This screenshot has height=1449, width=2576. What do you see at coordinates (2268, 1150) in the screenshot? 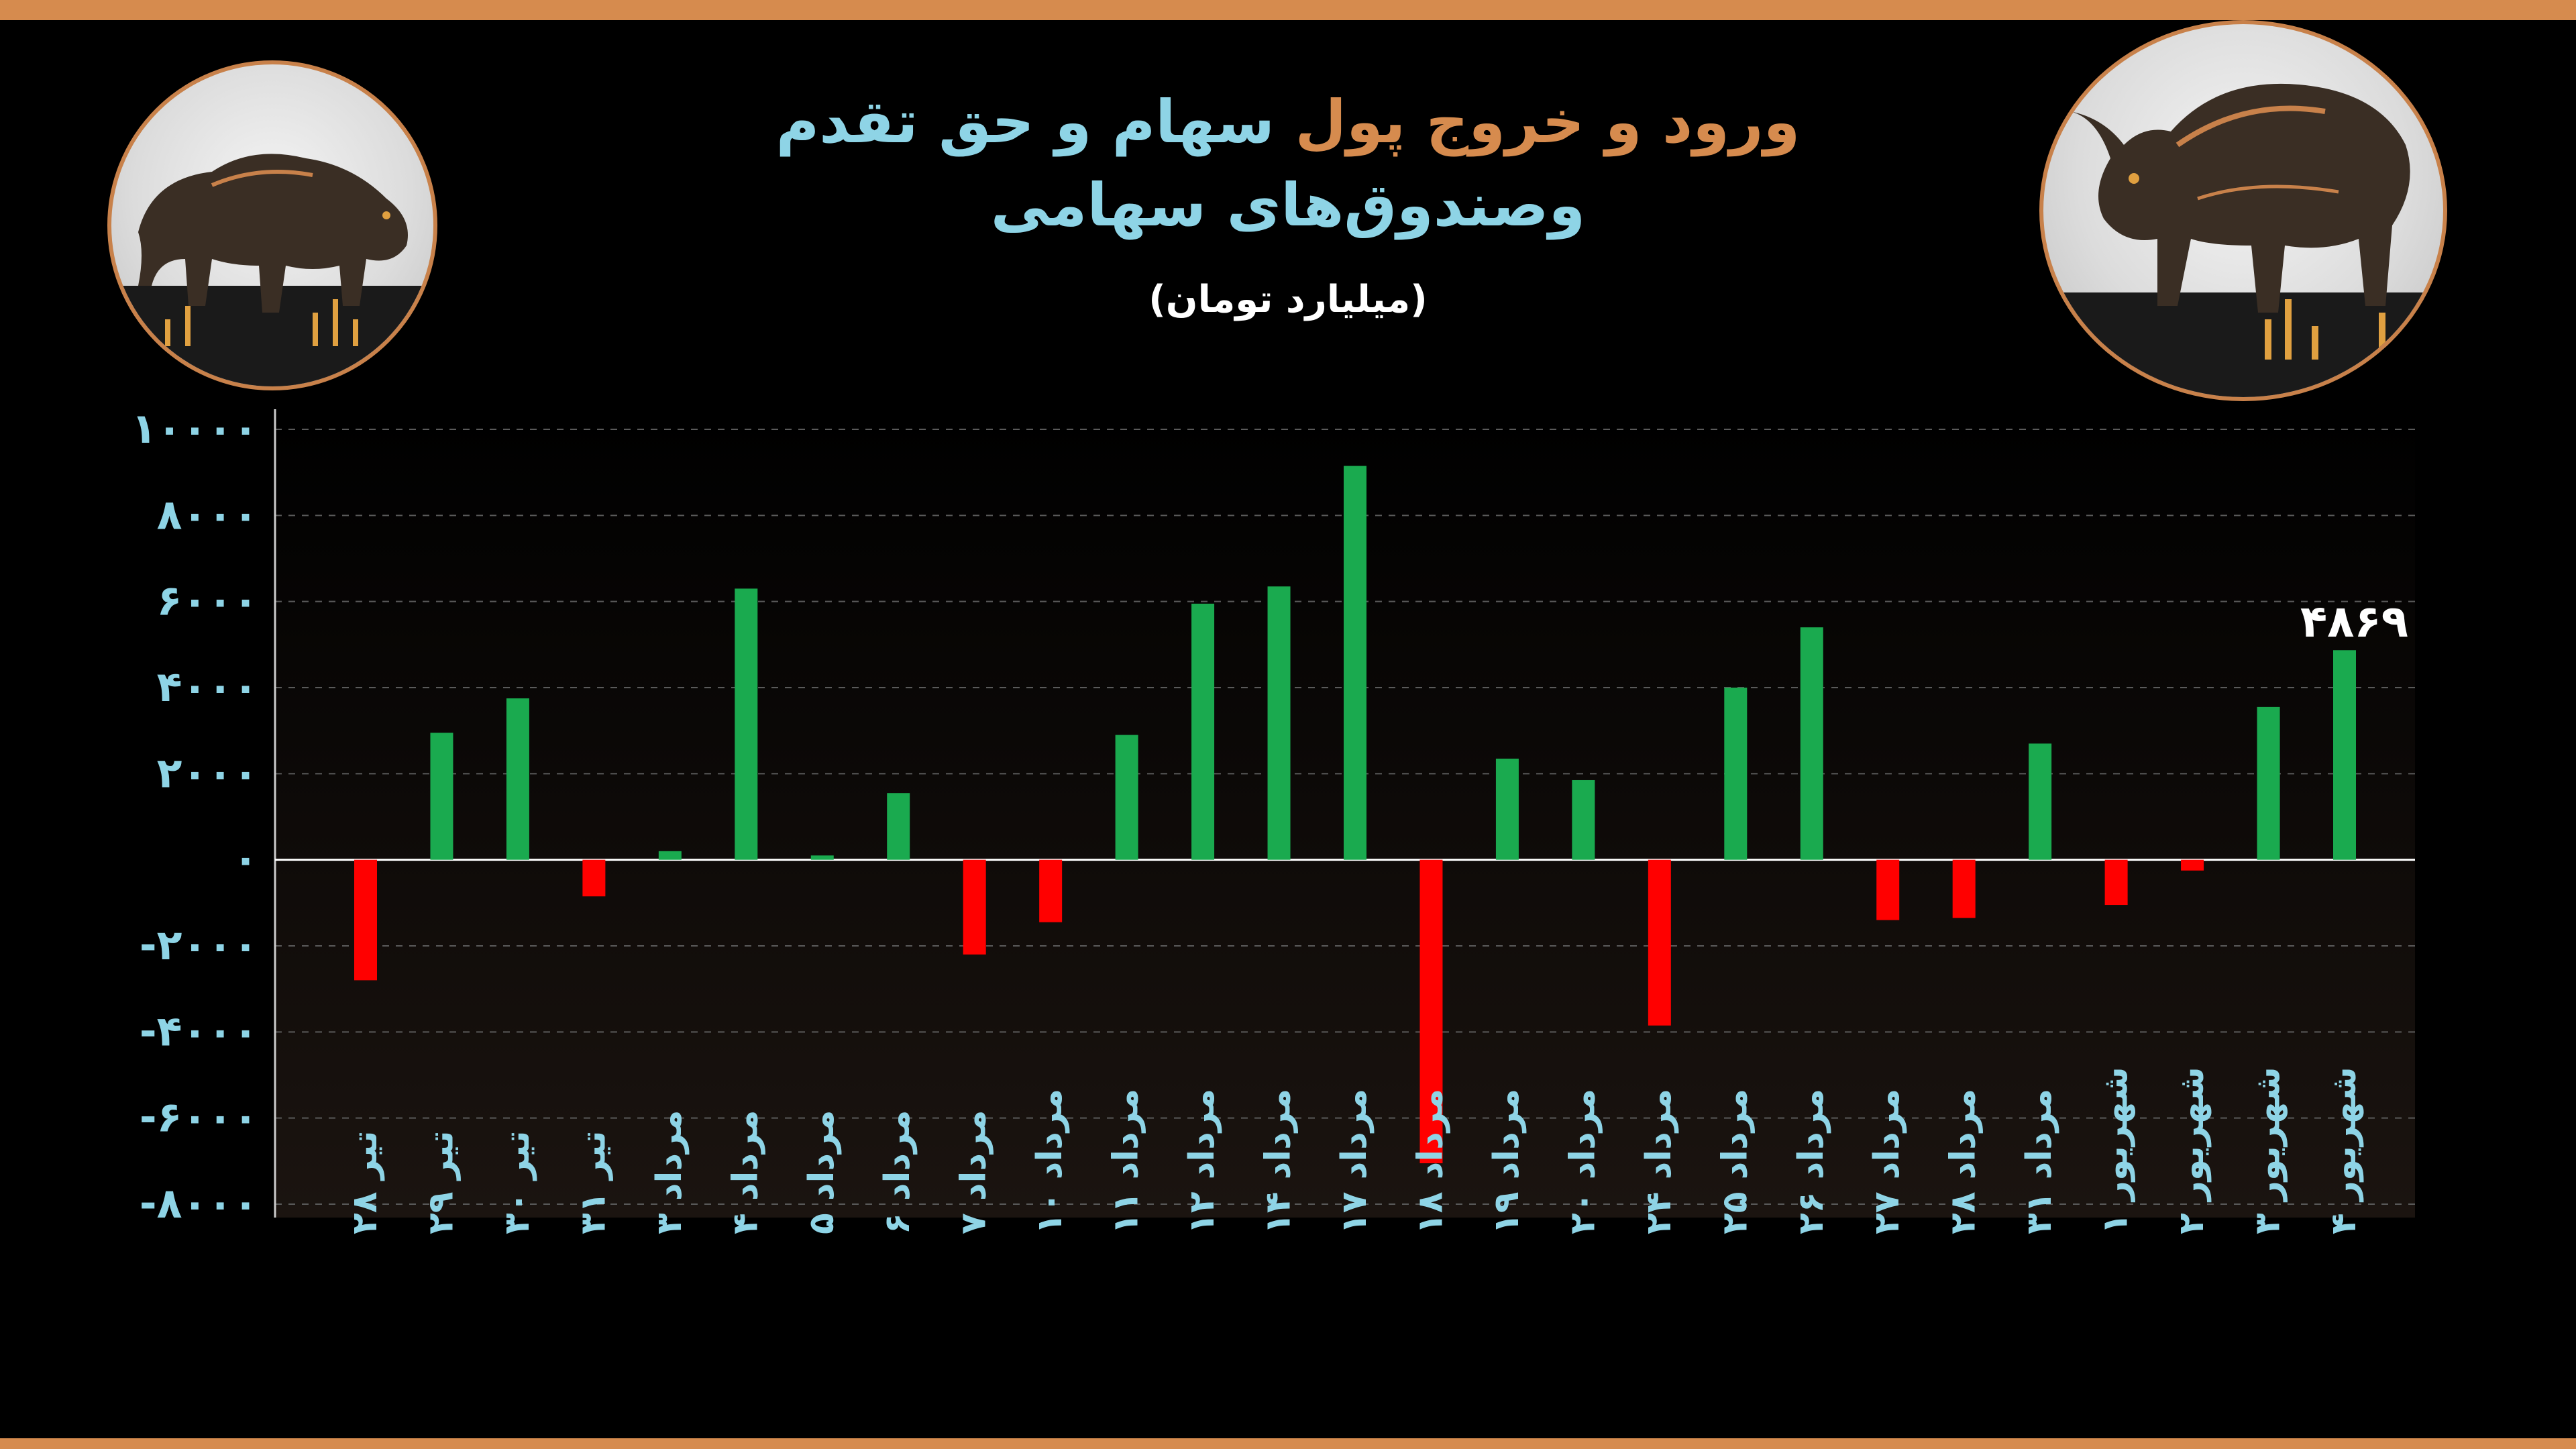
I see `x-tick-label: شهریور ۳` at bounding box center [2268, 1150].